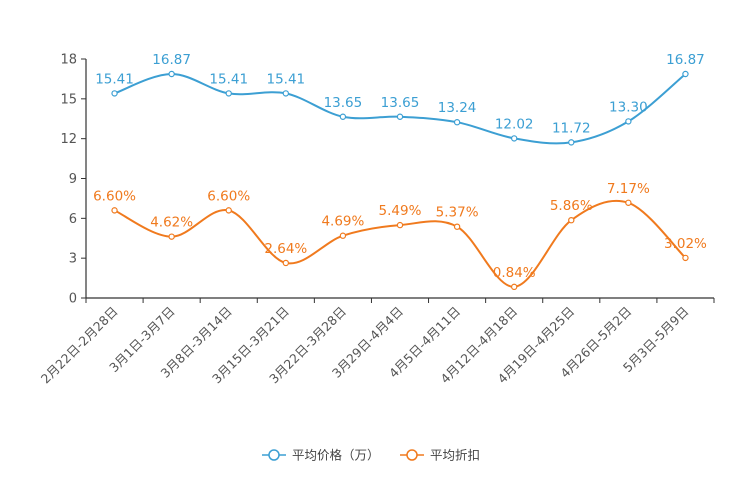  I want to click on data-label: 5.49%, so click(400, 211).